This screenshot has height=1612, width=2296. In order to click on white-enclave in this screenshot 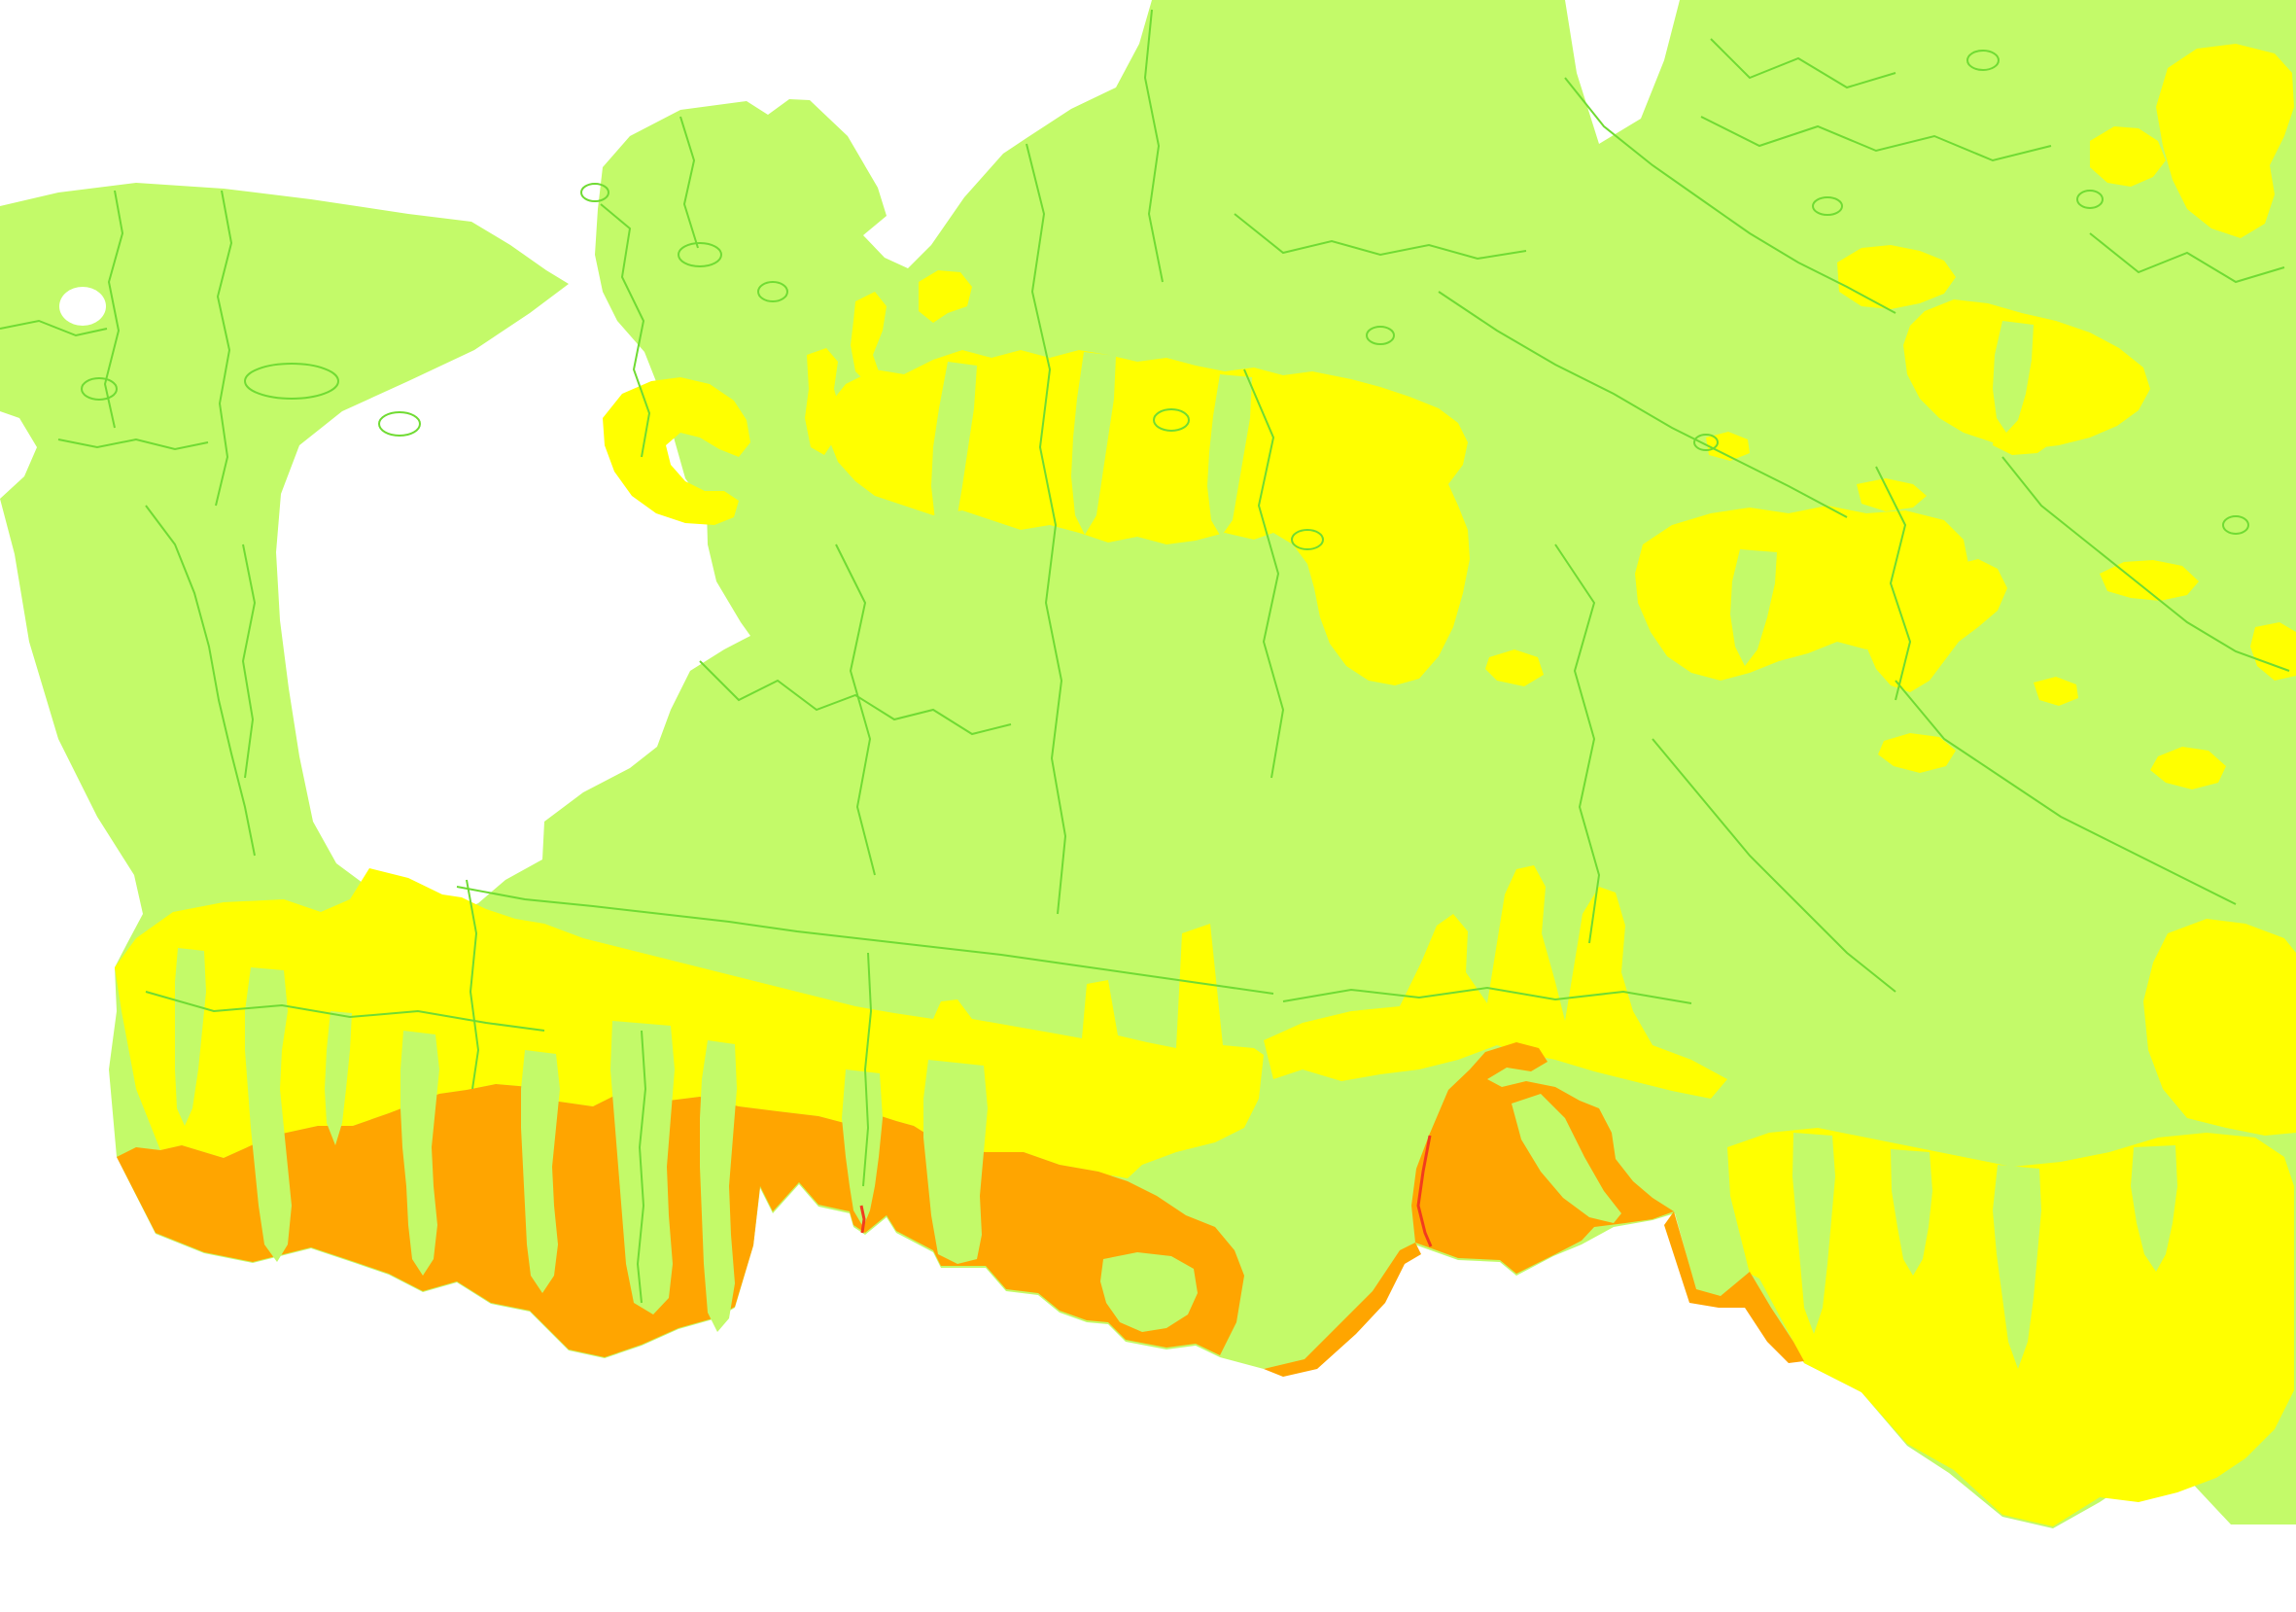, I will do `click(82, 306)`.